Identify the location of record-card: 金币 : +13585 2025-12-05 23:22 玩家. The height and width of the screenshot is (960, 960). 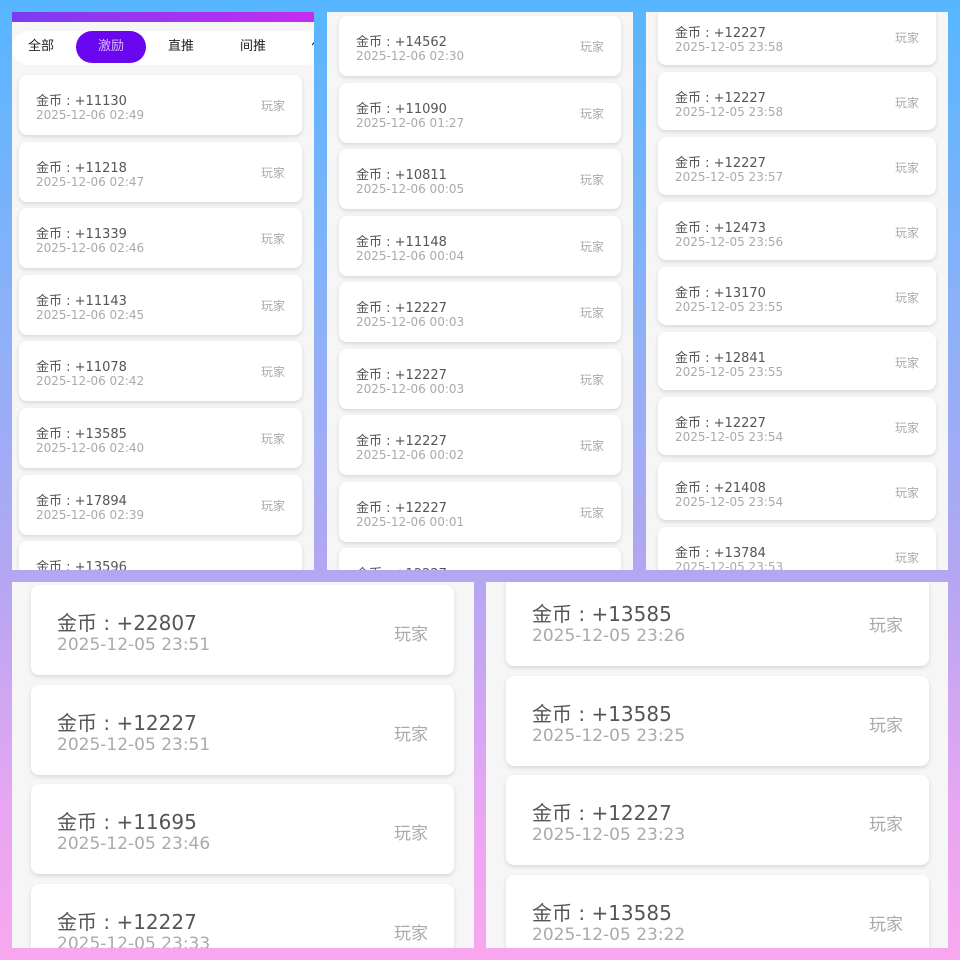
(717, 911).